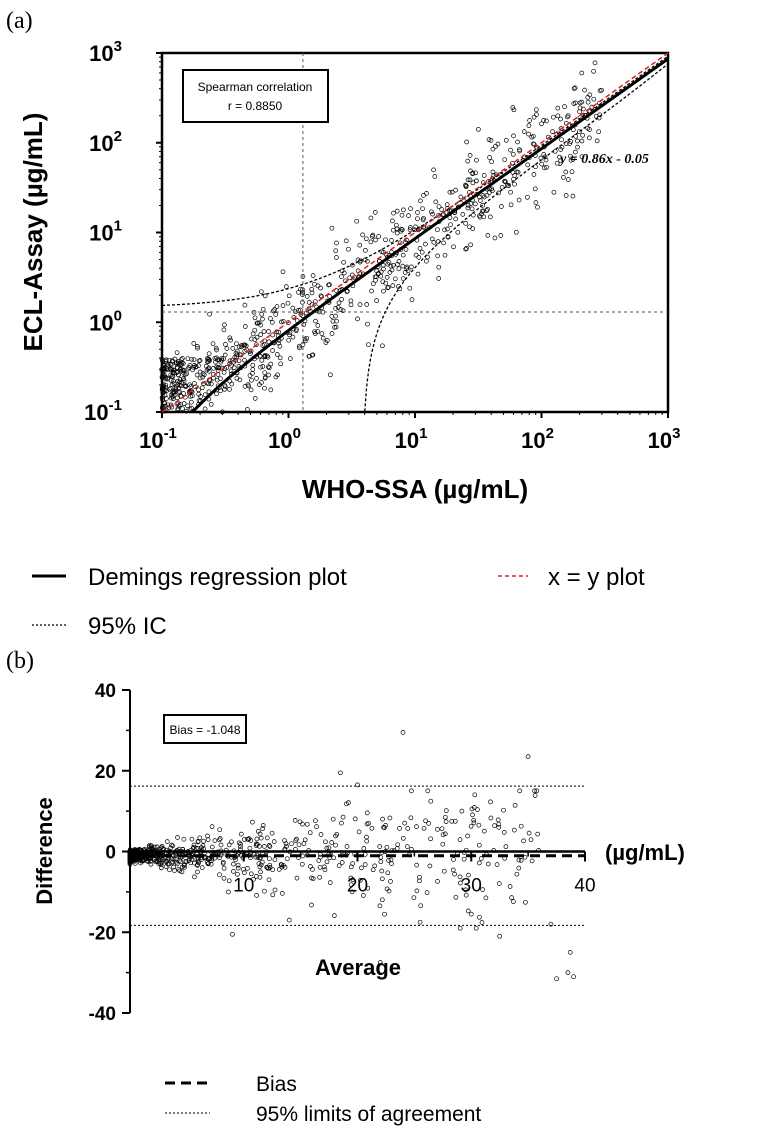 The height and width of the screenshot is (1131, 762). Describe the element at coordinates (255, 87) in the screenshot. I see `correlation-title: Spearman correlation` at that location.